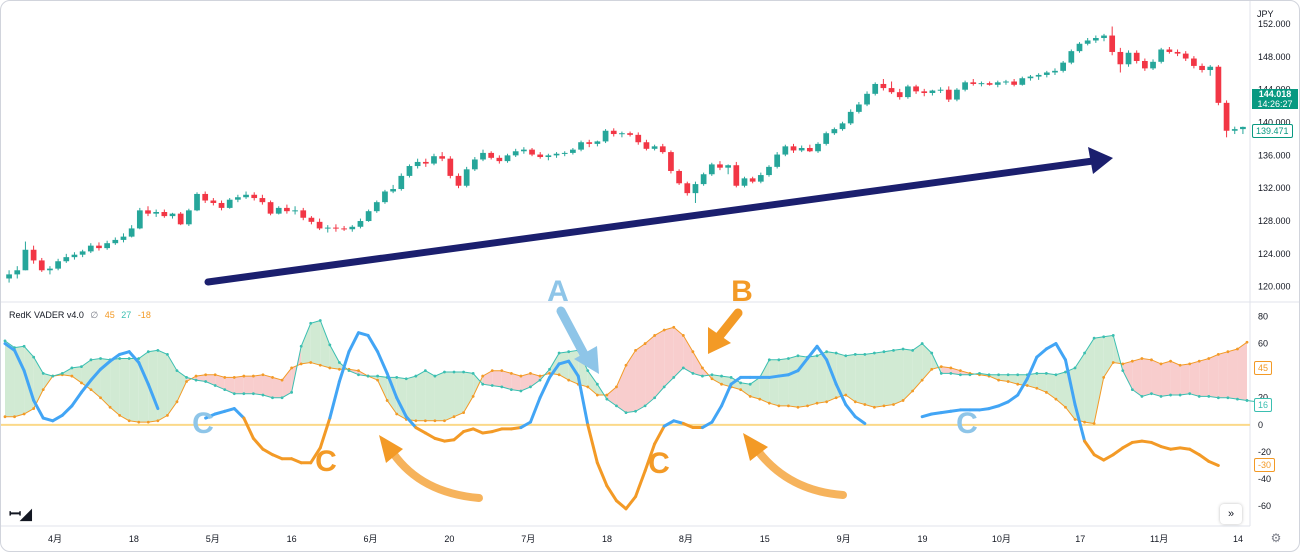 Image resolution: width=1300 pixels, height=552 pixels. I want to click on indicator-net-tag: -30, so click(1265, 465).